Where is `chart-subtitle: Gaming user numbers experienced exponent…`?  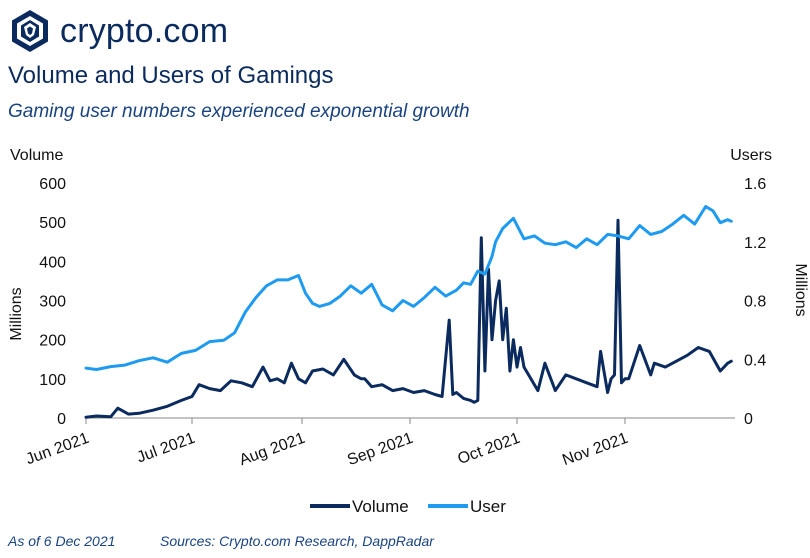 chart-subtitle: Gaming user numbers experienced exponent… is located at coordinates (239, 111).